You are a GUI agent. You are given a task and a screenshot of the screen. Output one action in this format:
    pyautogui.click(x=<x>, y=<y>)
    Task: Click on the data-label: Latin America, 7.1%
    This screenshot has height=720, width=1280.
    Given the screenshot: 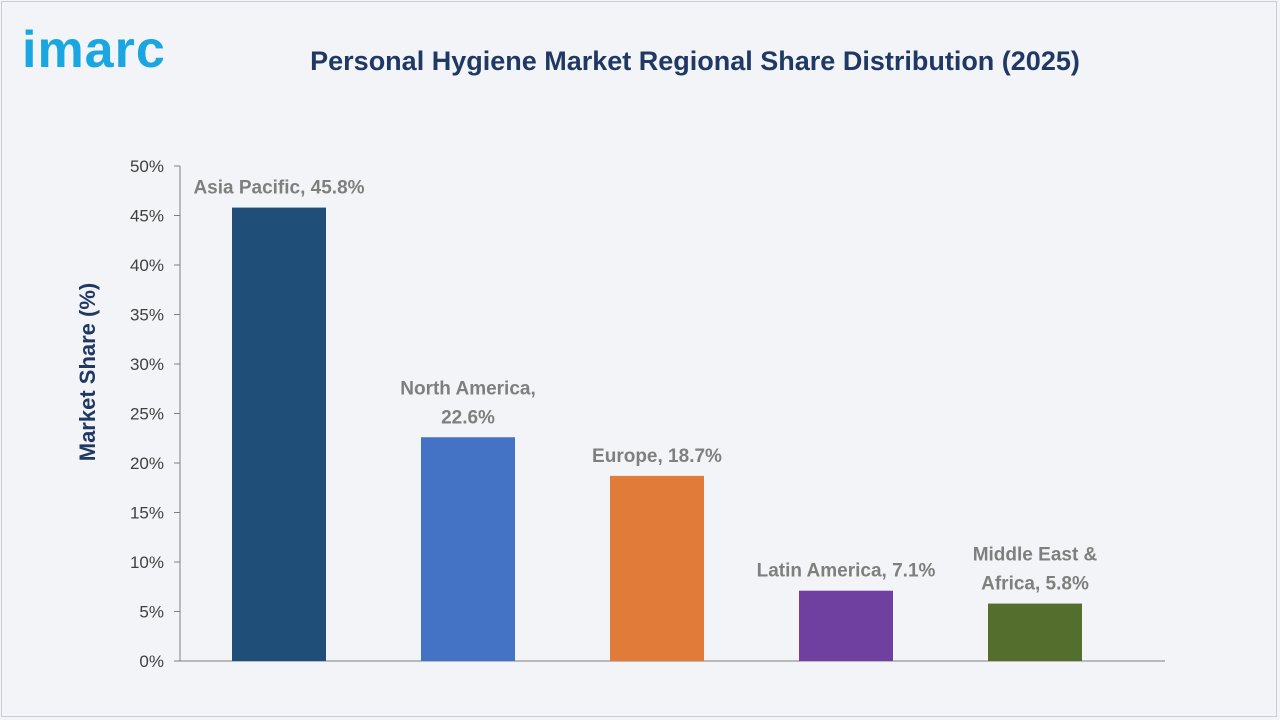 What is the action you would take?
    pyautogui.click(x=846, y=571)
    